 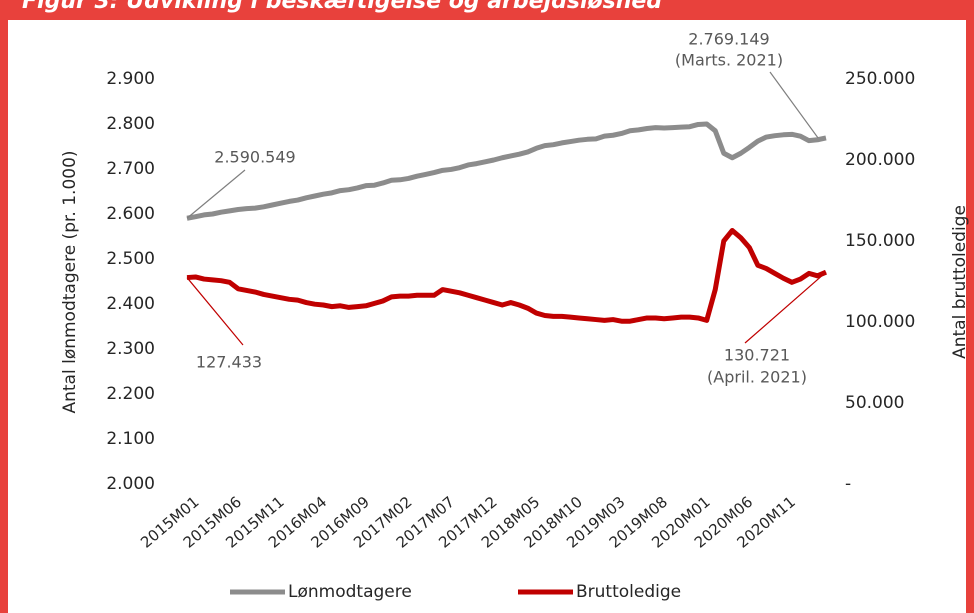 What do you see at coordinates (880, 160) in the screenshot?
I see `y2-tick-label: 200.000` at bounding box center [880, 160].